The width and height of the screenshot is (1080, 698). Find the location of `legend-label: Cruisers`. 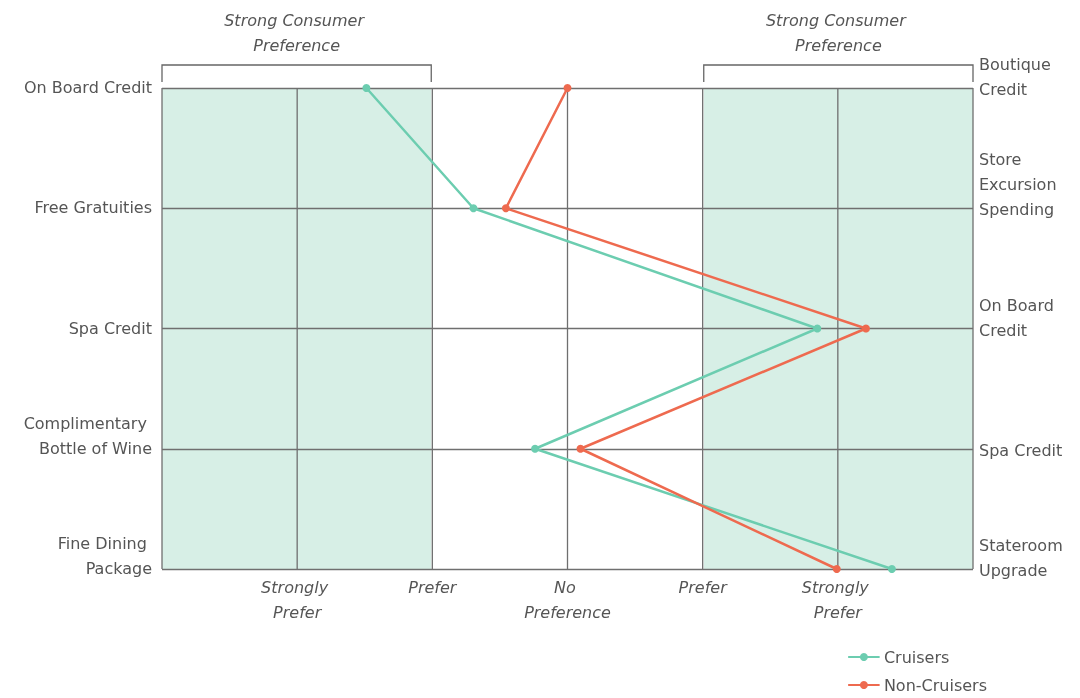

legend-label: Cruisers is located at coordinates (916, 657).